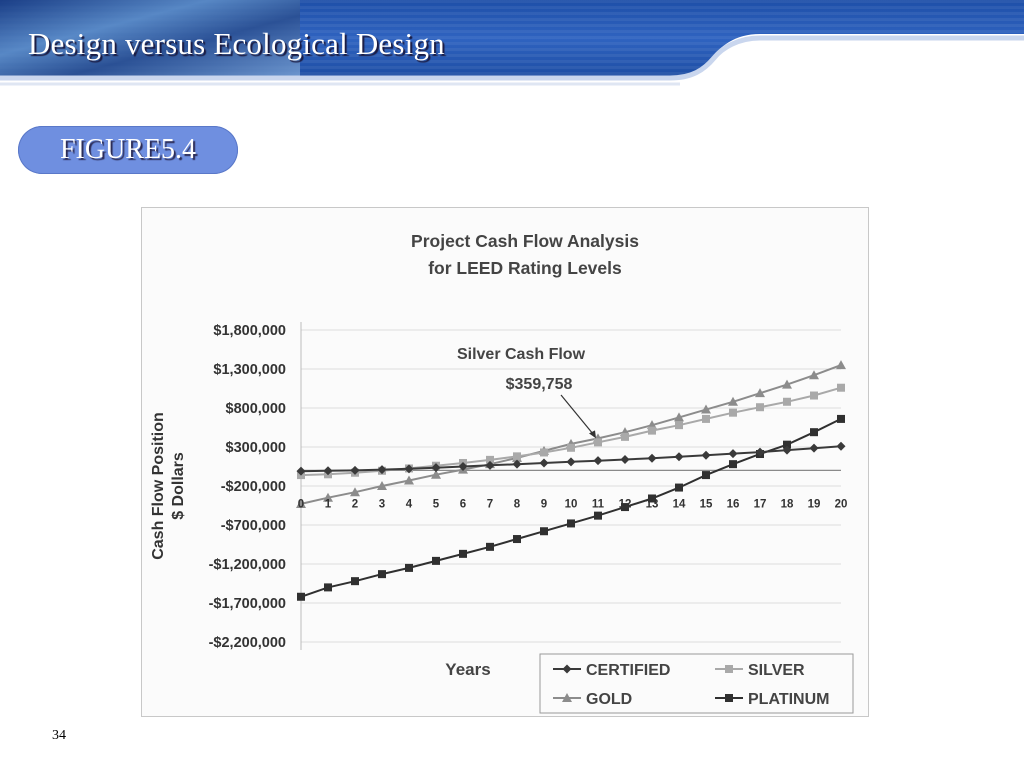 This screenshot has height=768, width=1024. What do you see at coordinates (609, 699) in the screenshot?
I see `legend-label-gold: GOLD` at bounding box center [609, 699].